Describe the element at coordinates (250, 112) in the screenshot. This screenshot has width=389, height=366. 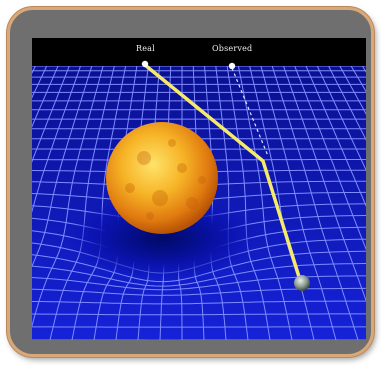
I see `apparent-light-path` at that location.